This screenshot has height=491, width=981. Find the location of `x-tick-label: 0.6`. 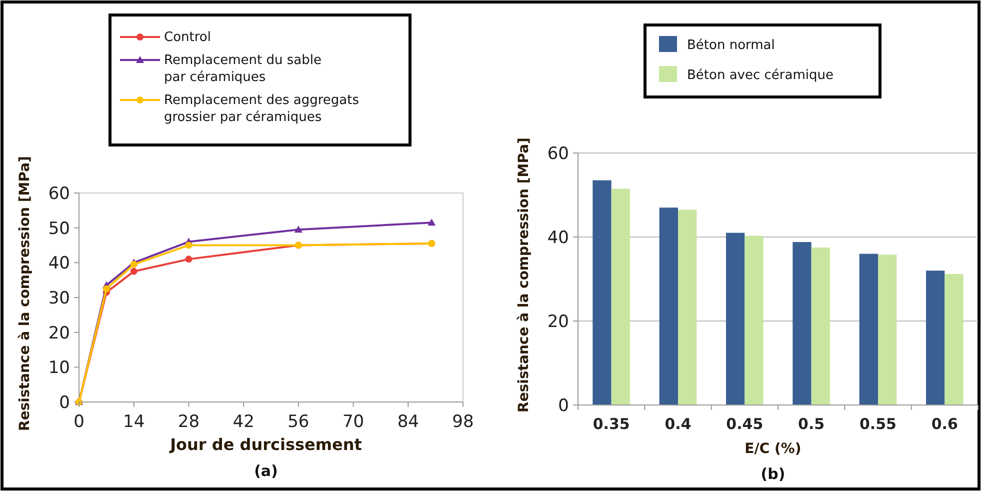

x-tick-label: 0.6 is located at coordinates (944, 424).